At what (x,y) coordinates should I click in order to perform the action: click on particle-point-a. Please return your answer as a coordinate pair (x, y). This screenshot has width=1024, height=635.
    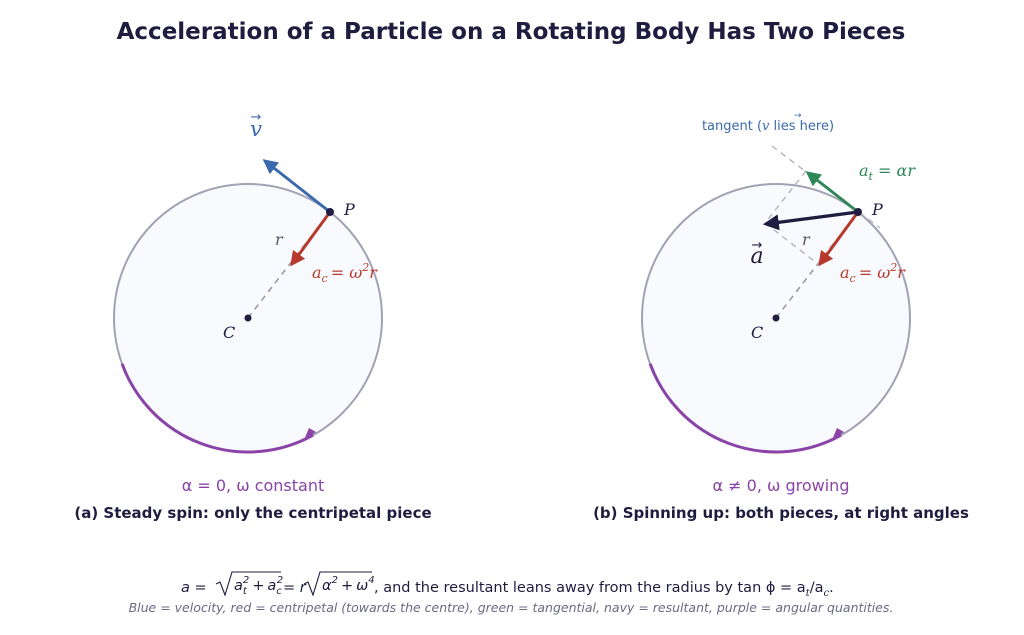
    Looking at the image, I should click on (330, 212).